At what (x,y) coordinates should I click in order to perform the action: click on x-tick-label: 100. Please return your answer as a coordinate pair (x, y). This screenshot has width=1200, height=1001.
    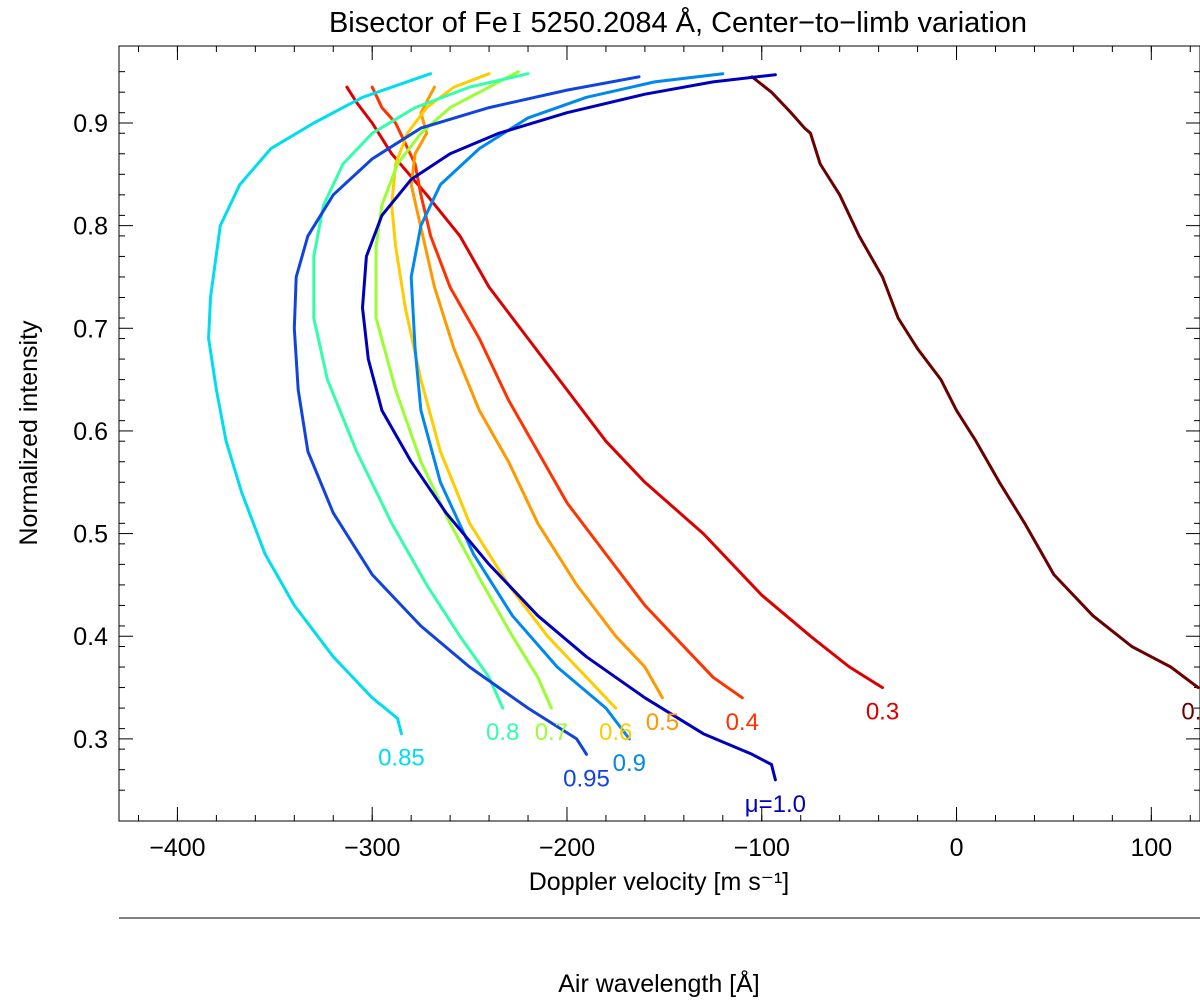
    Looking at the image, I should click on (1151, 848).